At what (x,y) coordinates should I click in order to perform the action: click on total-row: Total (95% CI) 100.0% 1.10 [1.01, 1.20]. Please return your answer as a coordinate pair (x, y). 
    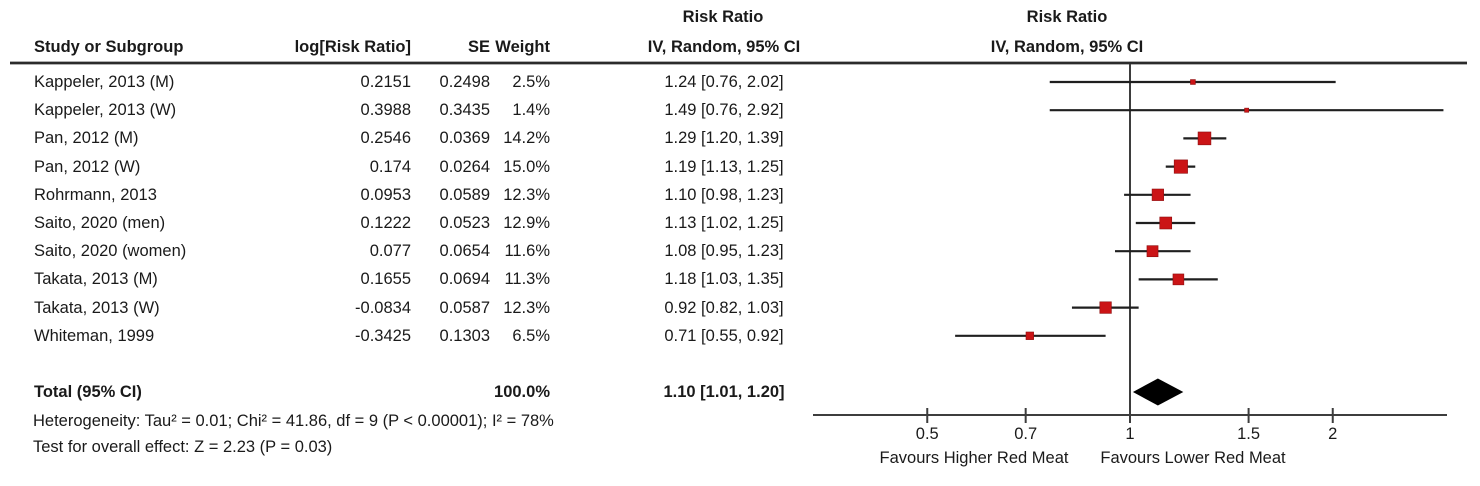
    Looking at the image, I should click on (405, 392).